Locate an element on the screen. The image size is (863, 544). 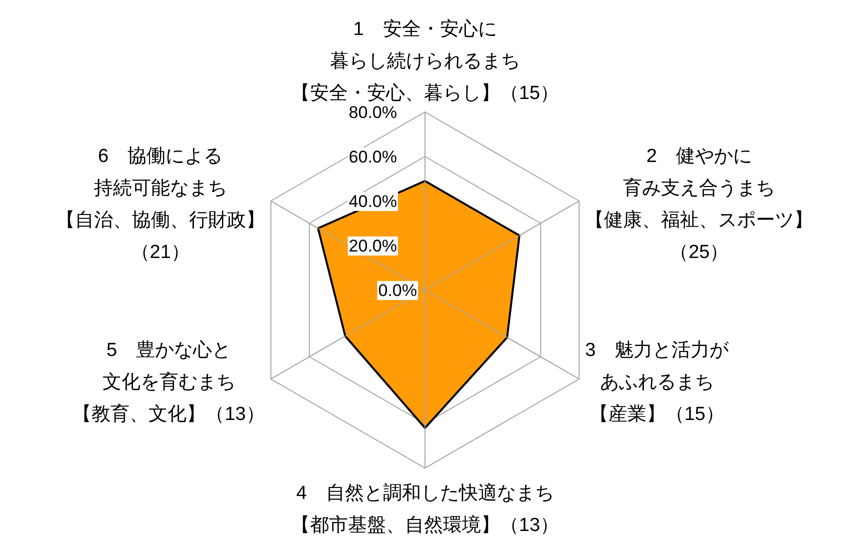
spoke-label: 6 協働による持続可能なまち【自治、協働、行財政】（21） is located at coordinates (160, 204).